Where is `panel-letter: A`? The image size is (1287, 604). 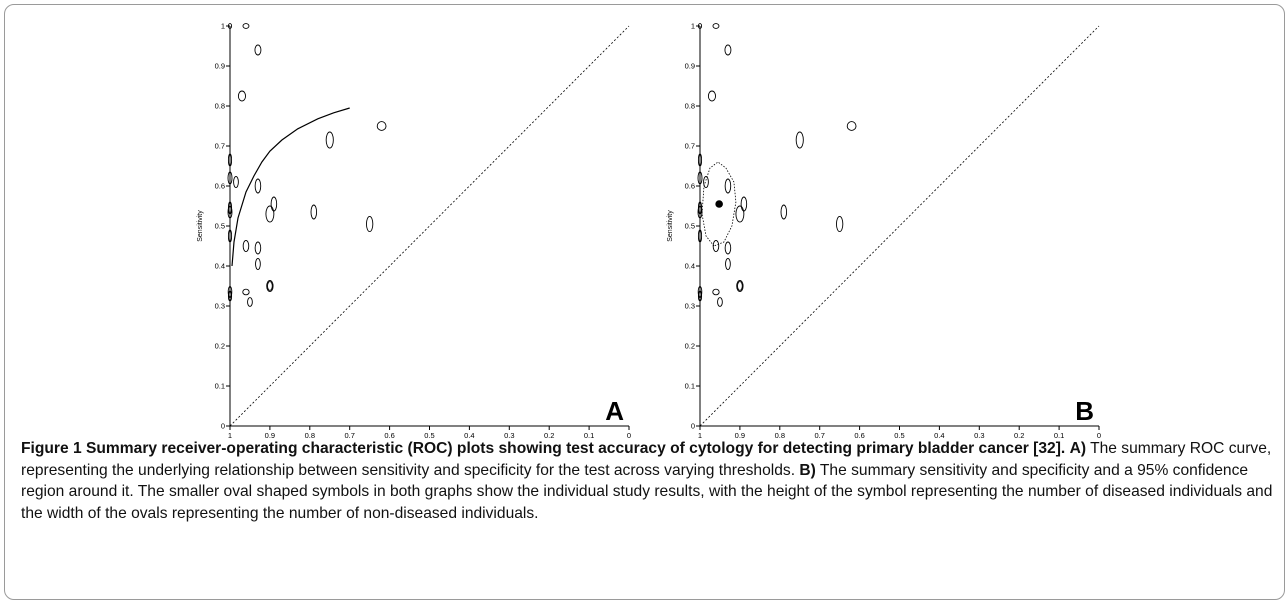 panel-letter: A is located at coordinates (614, 411).